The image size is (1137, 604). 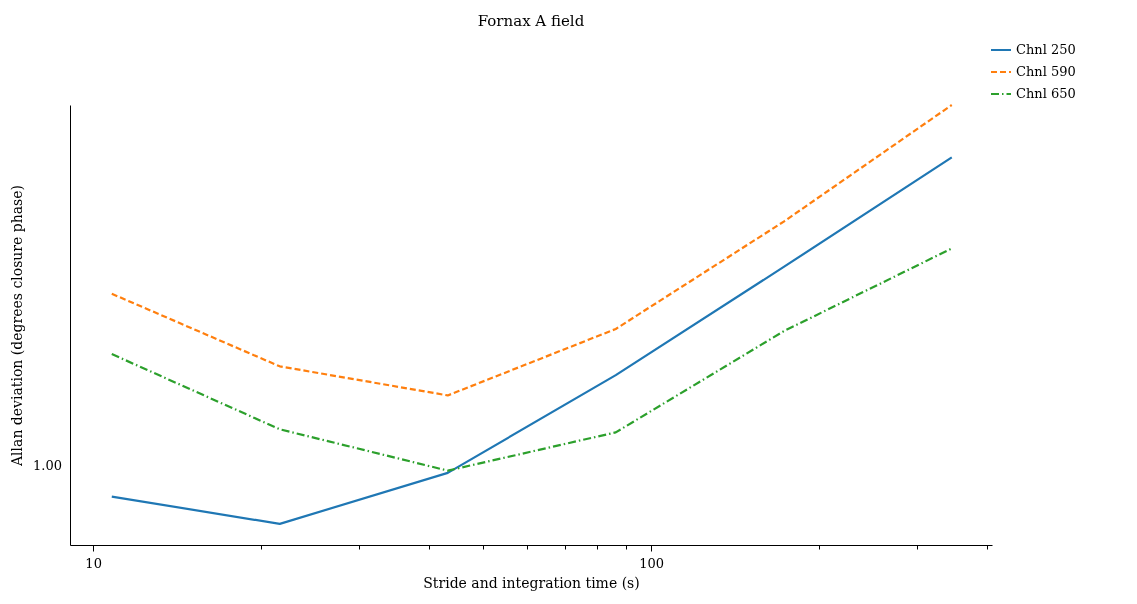 I want to click on legend-label: Chnl 650, so click(x=1046, y=93).